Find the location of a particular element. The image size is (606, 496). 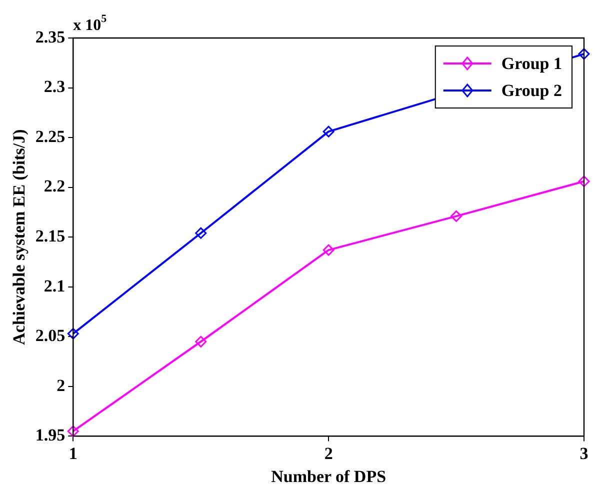

y-tick-label: 2 is located at coordinates (61, 385).